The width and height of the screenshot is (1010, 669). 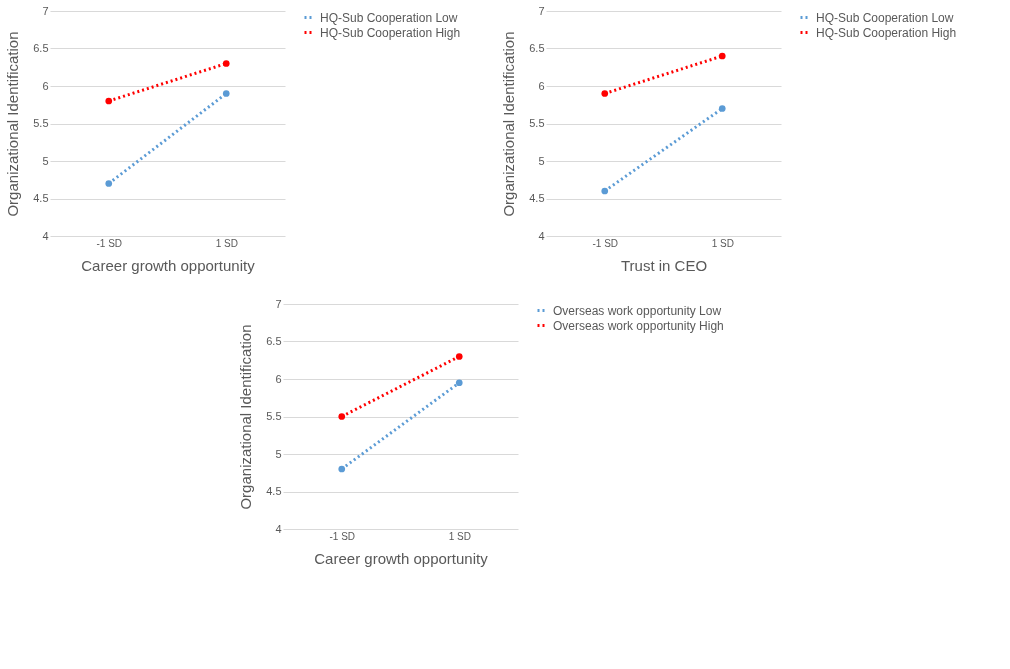 I want to click on x-axis-title: Trust in CEO, so click(x=664, y=265).